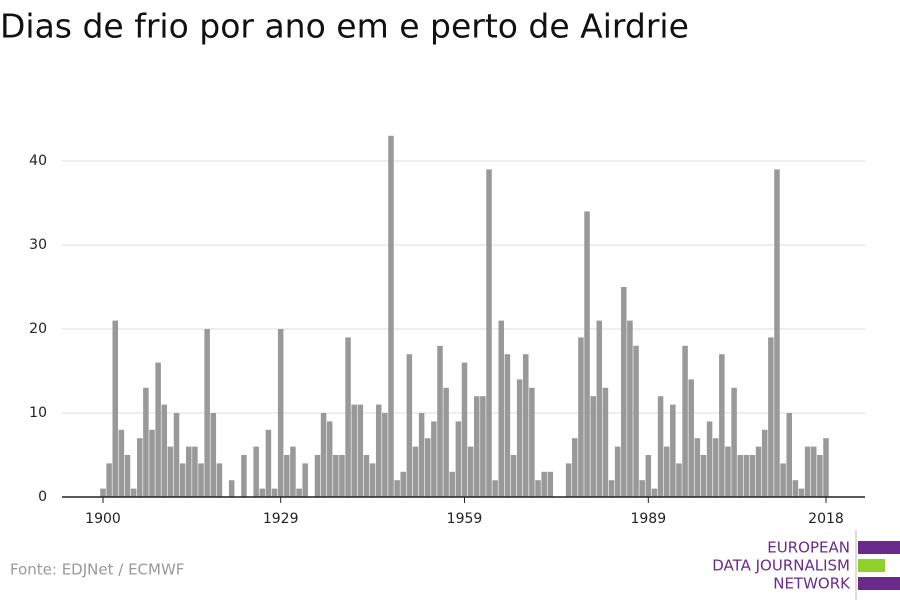 This screenshot has height=600, width=900. What do you see at coordinates (38, 329) in the screenshot?
I see `y-tick-label: 20` at bounding box center [38, 329].